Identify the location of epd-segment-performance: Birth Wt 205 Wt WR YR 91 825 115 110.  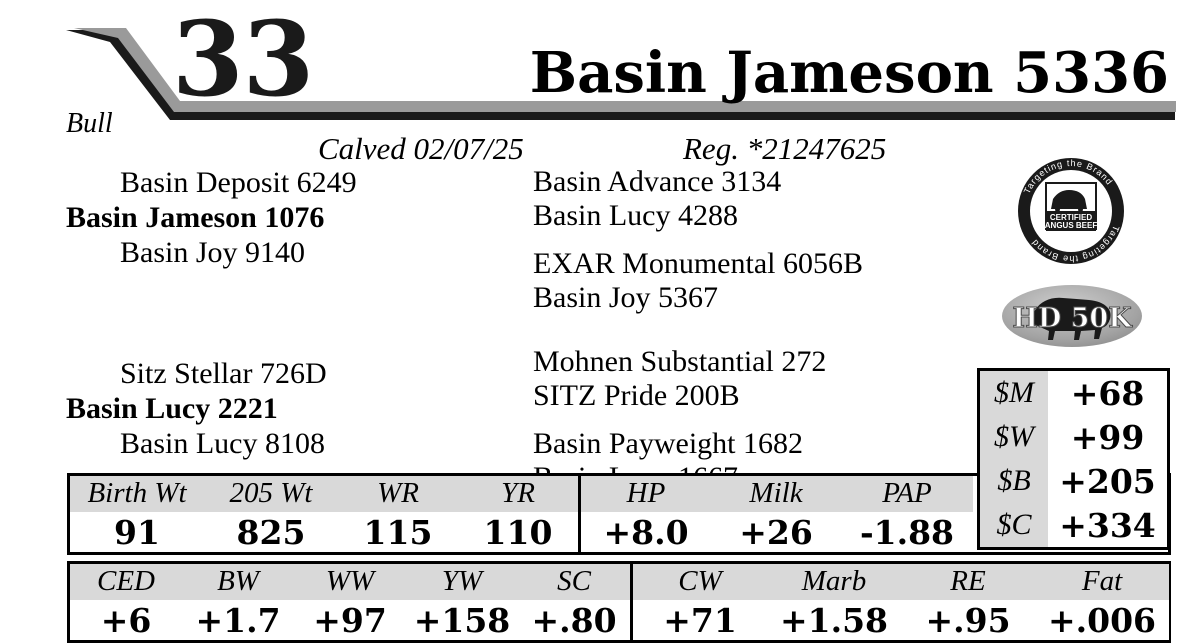
(324, 514).